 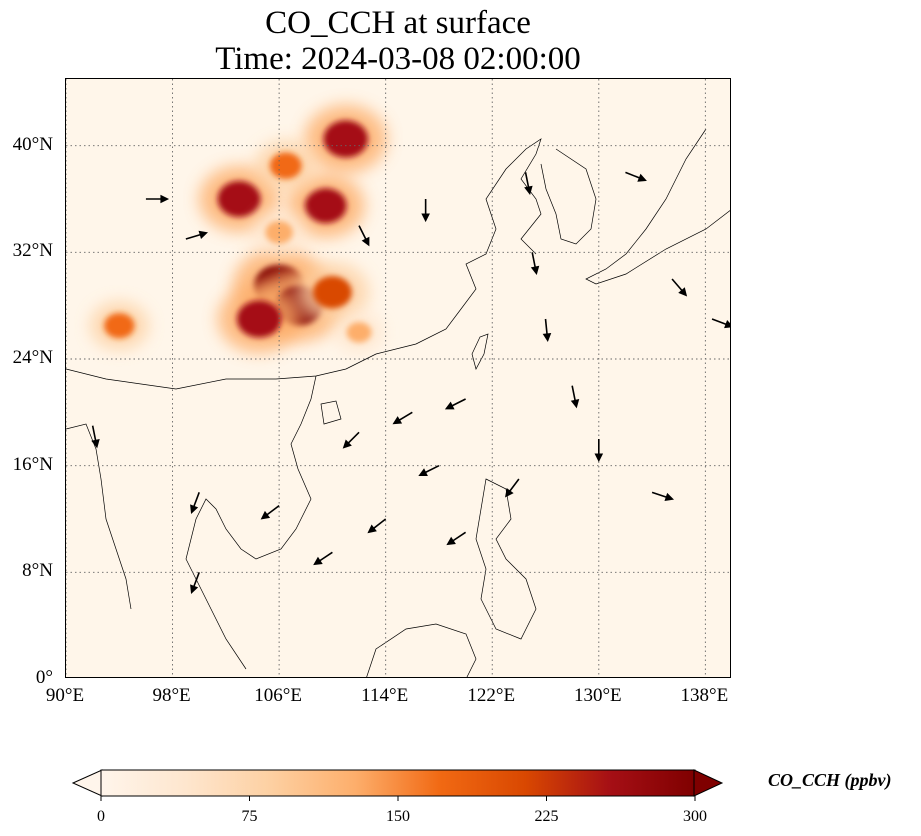 I want to click on colorbar-tick-label: 75, so click(x=249, y=816).